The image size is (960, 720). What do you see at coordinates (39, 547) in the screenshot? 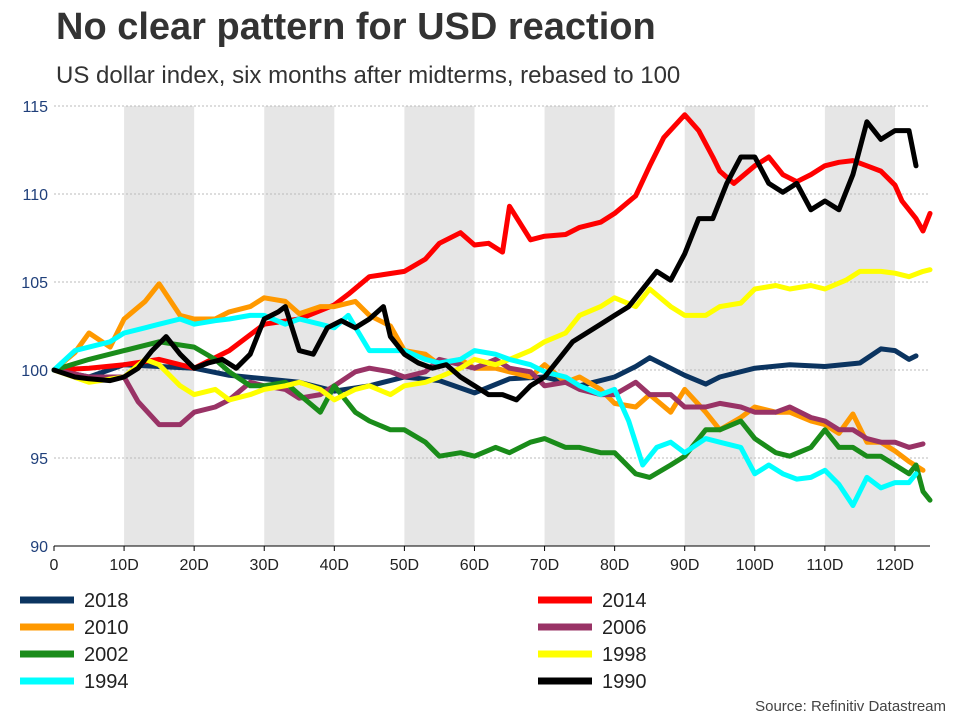
I see `y-tick-label: 90` at bounding box center [39, 547].